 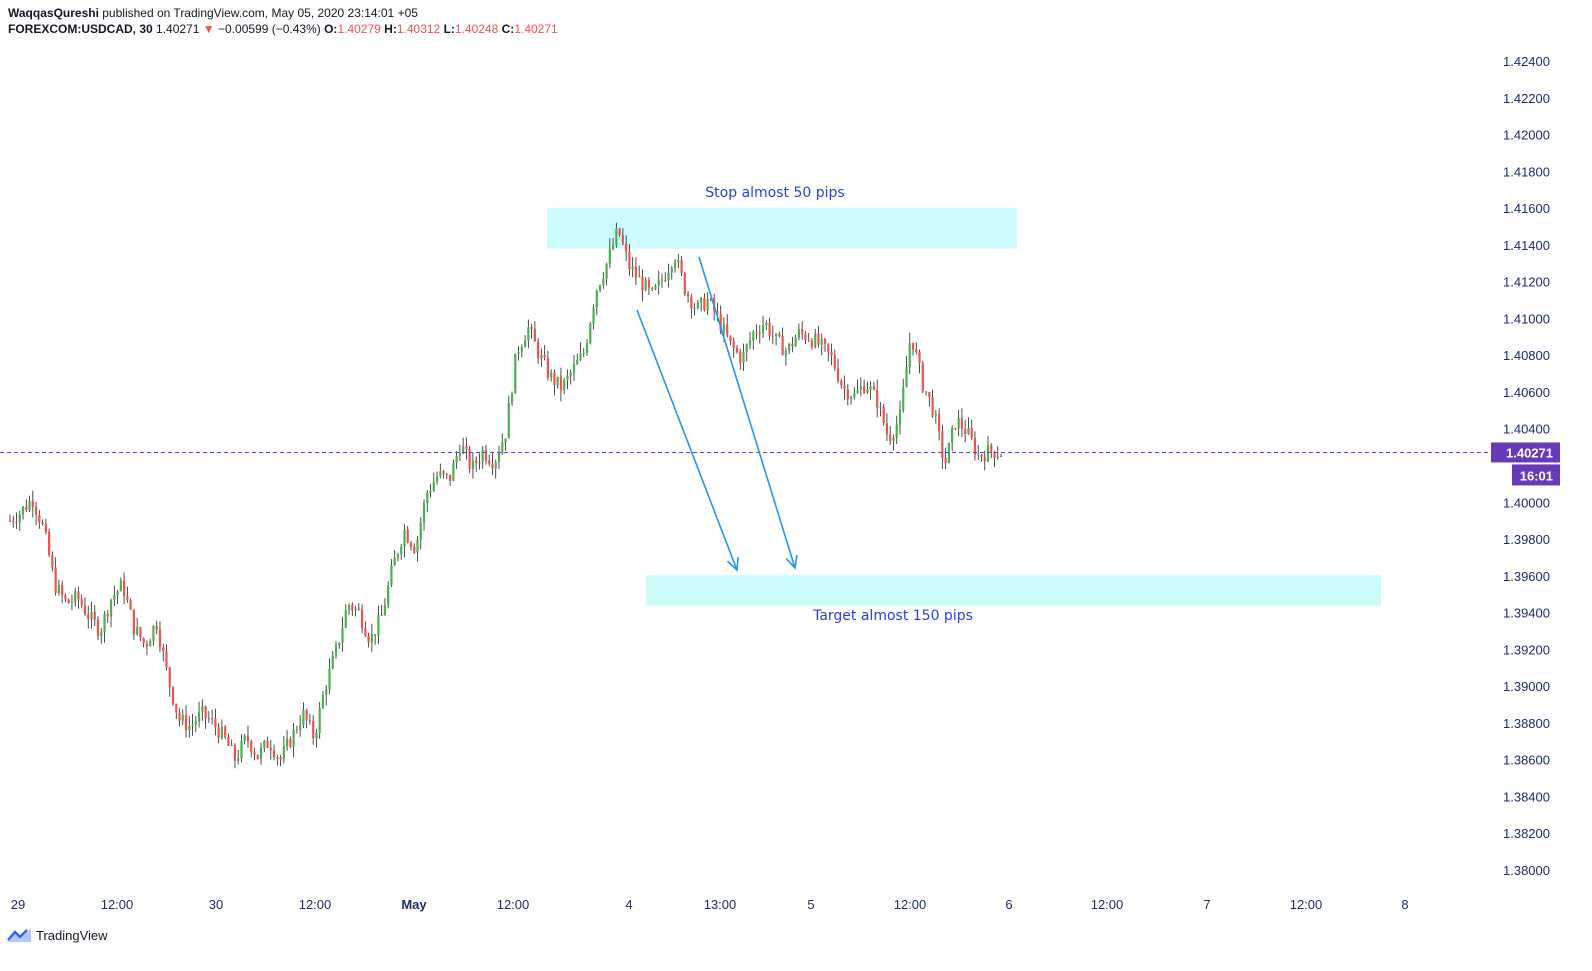 What do you see at coordinates (53, 13) in the screenshot?
I see `author-name: WaqqasQureshi` at bounding box center [53, 13].